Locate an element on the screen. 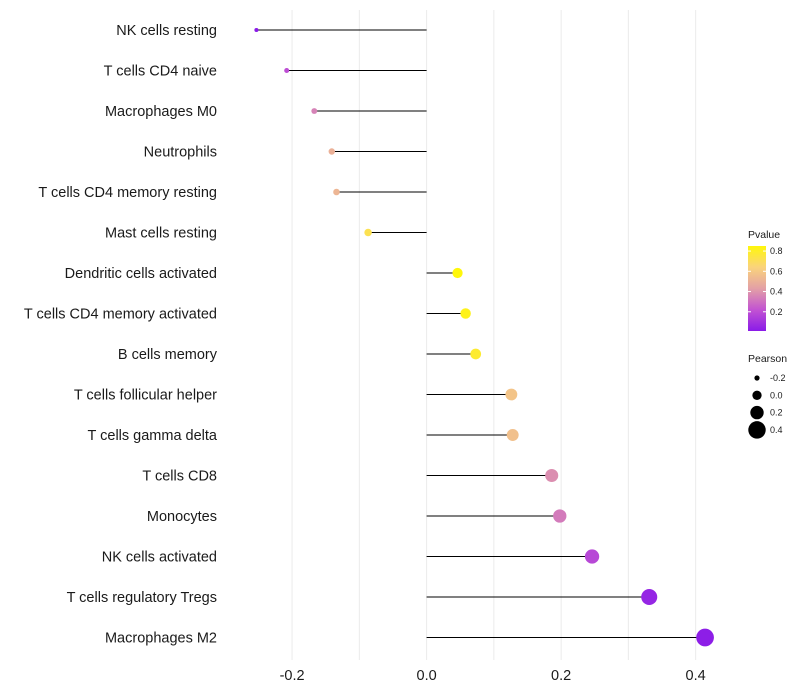  category-label: T cells gamma delta is located at coordinates (153, 436).